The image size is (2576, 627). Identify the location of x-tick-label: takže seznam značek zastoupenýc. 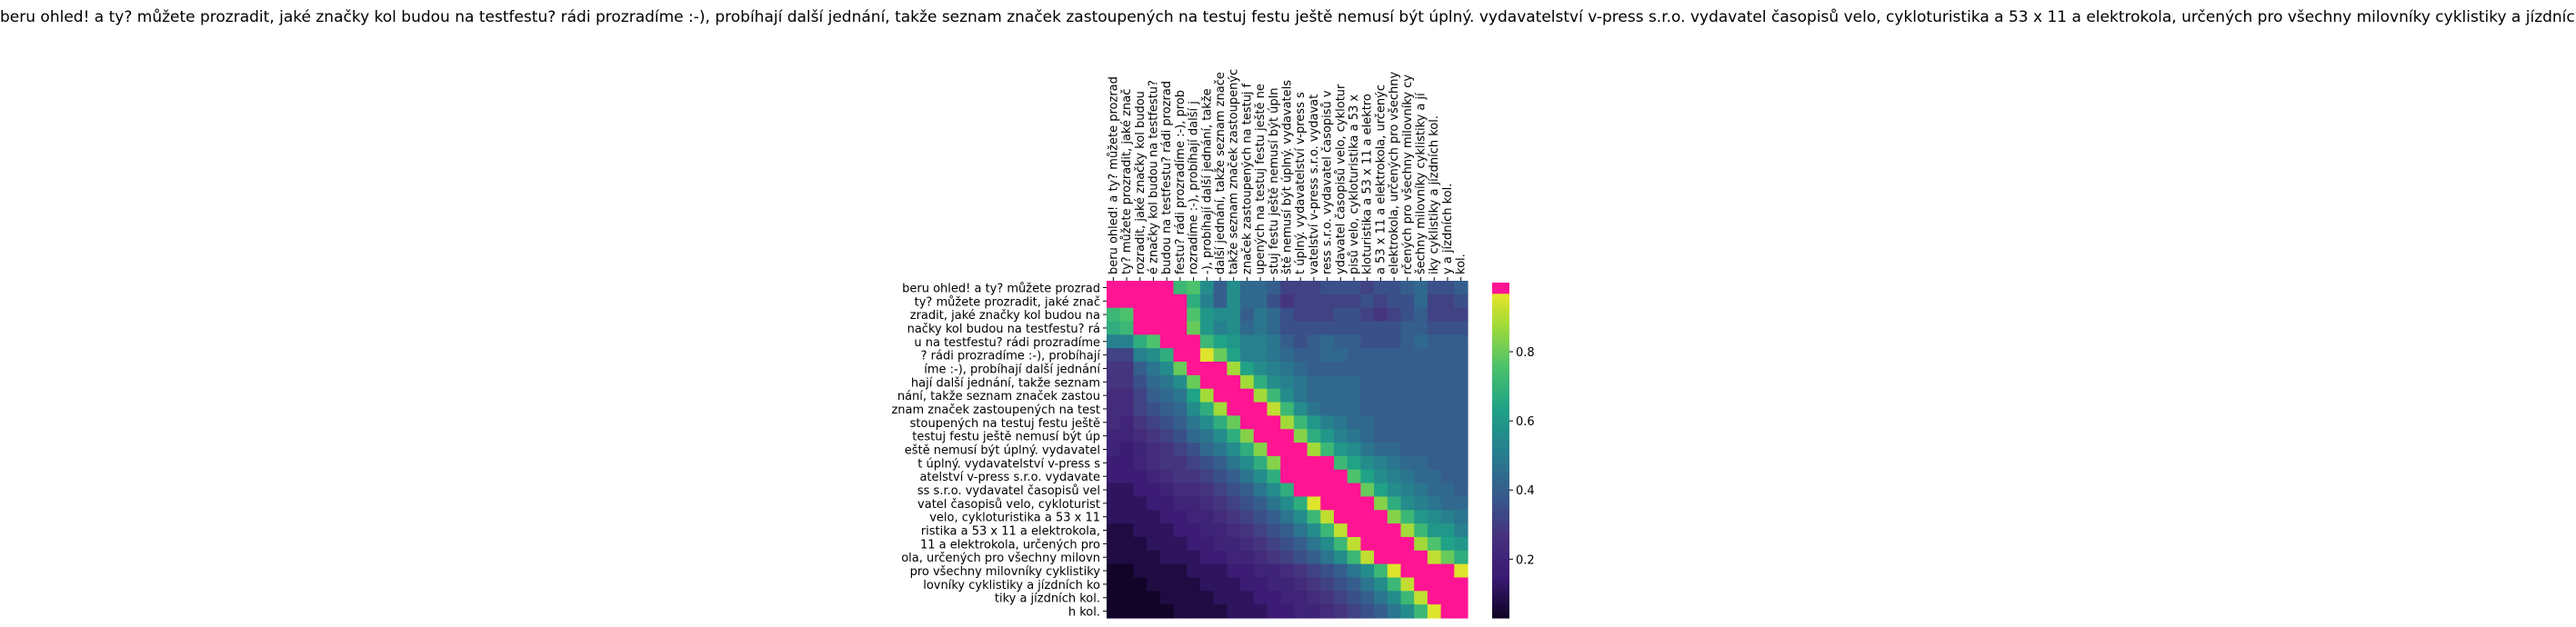
(1235, 171).